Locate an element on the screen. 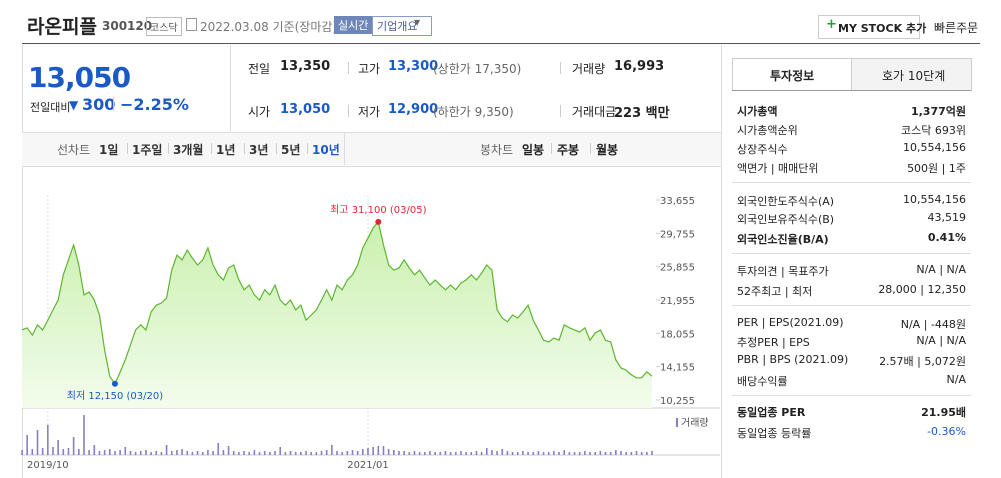  info-sep is located at coordinates (851, 305).